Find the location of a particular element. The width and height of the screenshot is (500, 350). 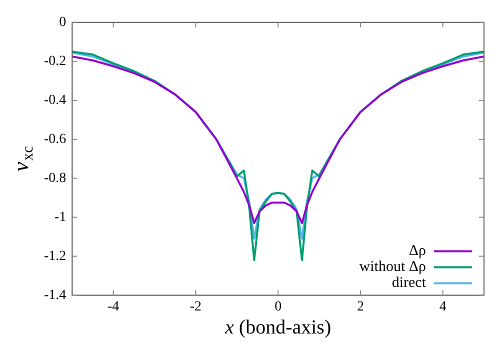

x-tick-label: 0 is located at coordinates (278, 306).